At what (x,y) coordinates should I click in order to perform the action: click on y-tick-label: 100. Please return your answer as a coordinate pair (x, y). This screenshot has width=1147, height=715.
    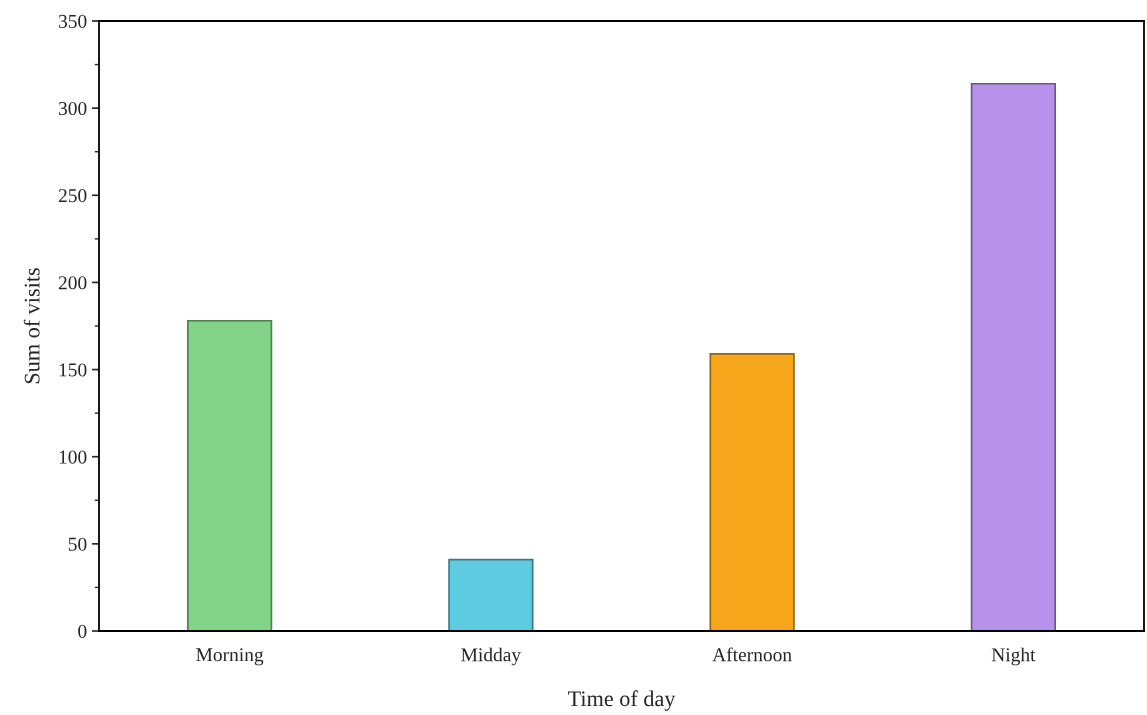
    Looking at the image, I should click on (73, 457).